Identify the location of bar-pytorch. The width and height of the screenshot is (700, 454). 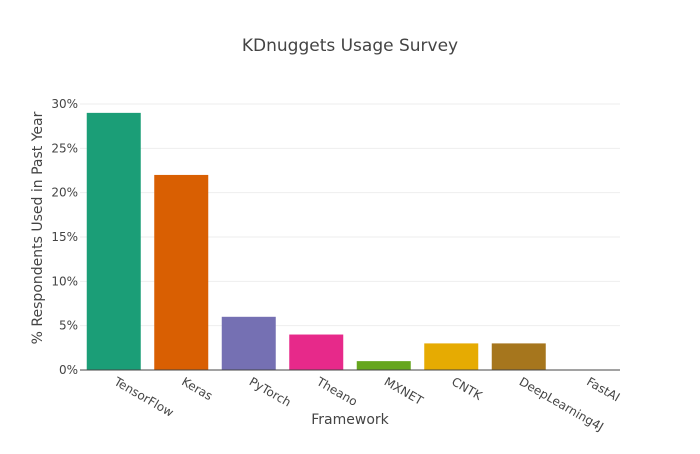
(248, 343).